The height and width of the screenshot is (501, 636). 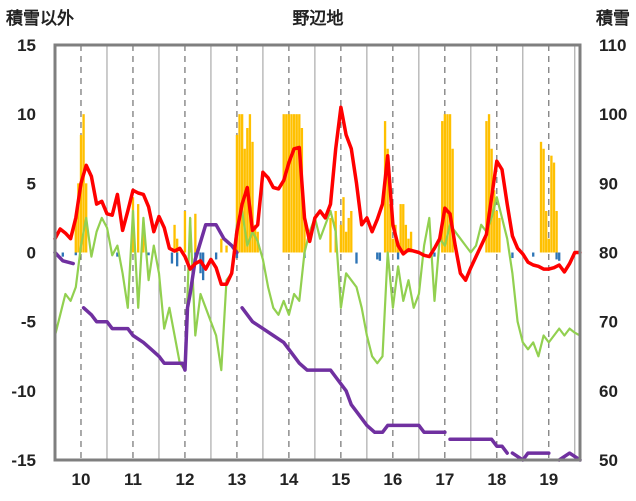 I want to click on x-tick-label: 10, so click(x=81, y=479).